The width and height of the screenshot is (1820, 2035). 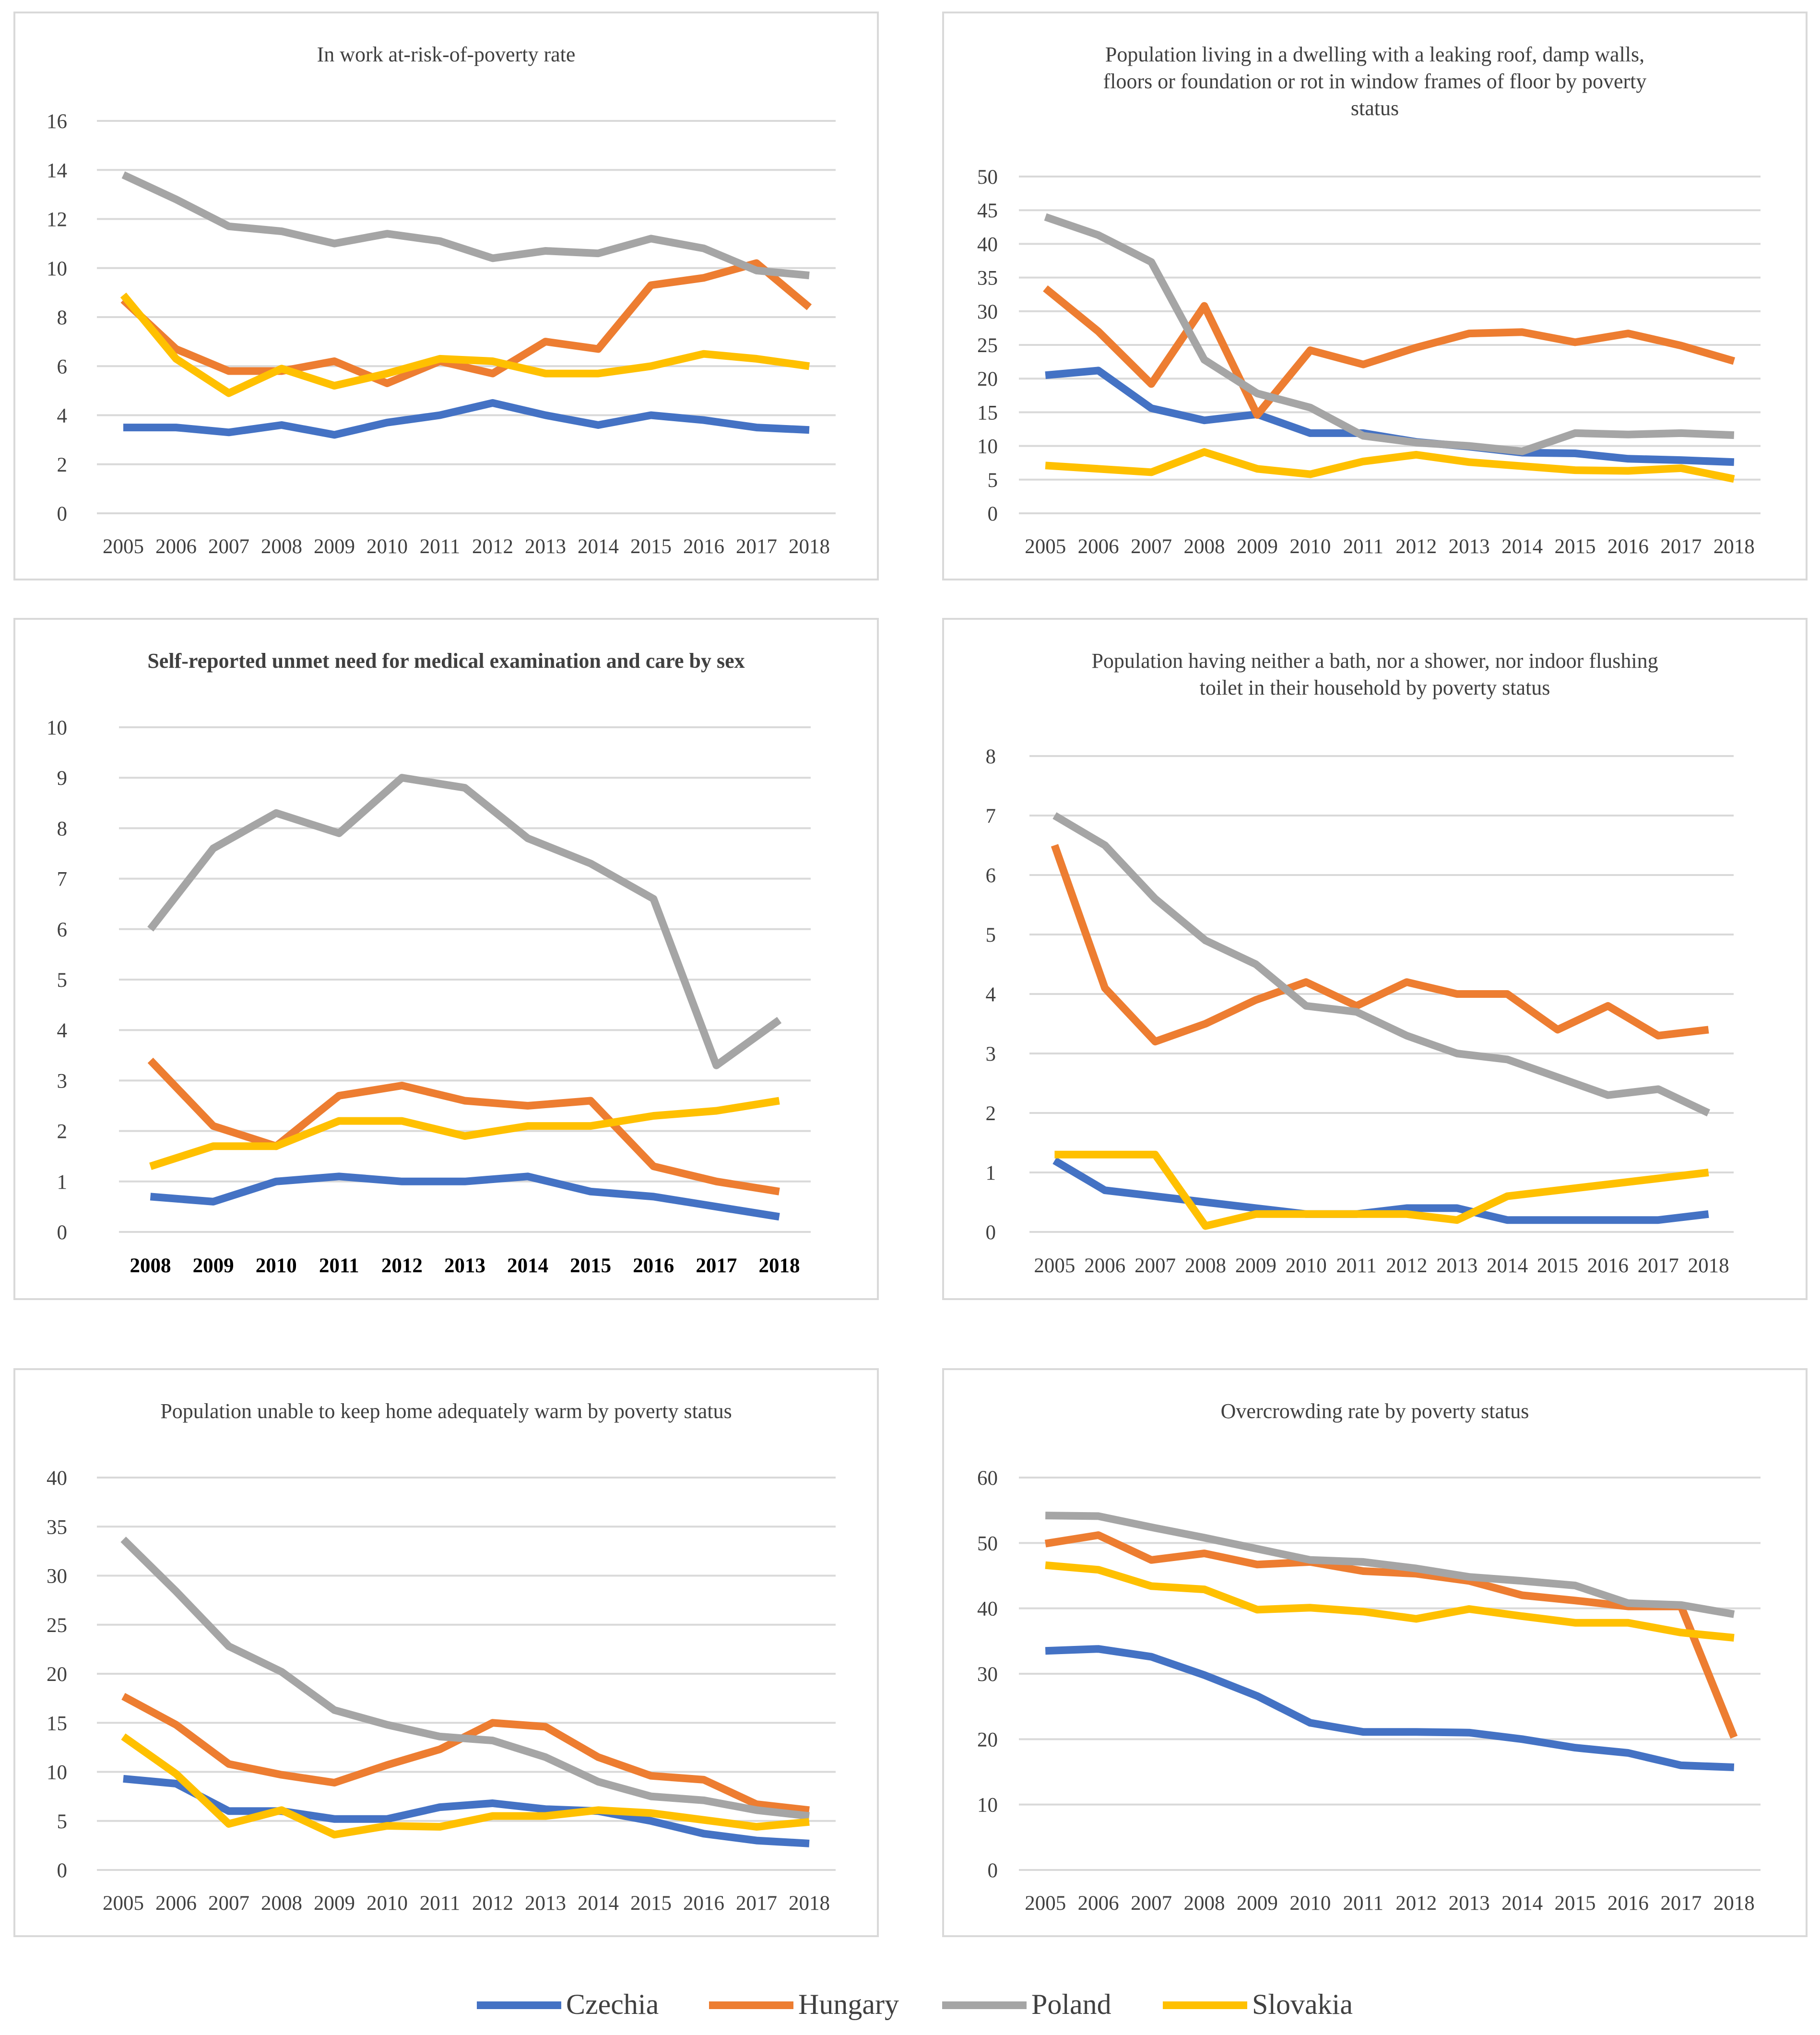 I want to click on y-tick-label: 3, so click(x=991, y=1054).